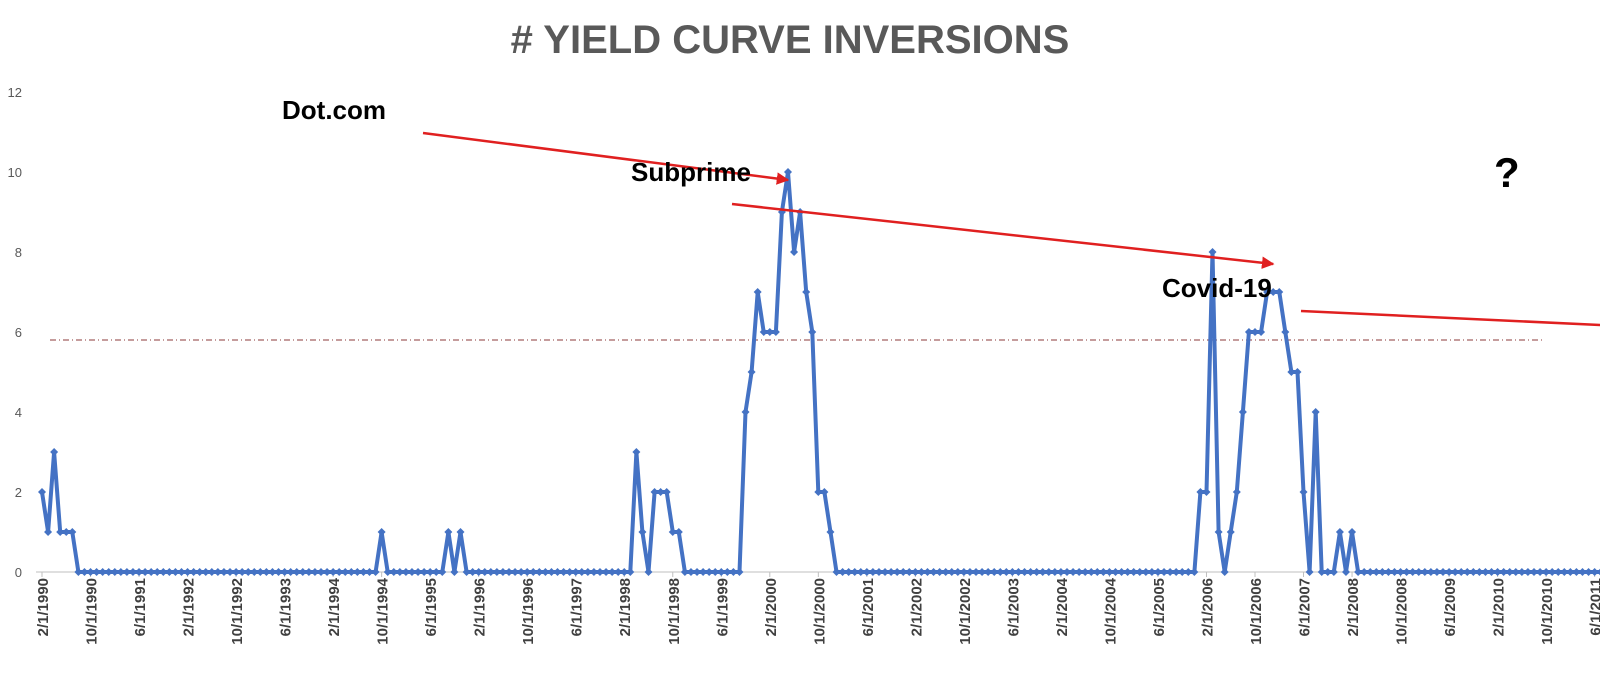 This screenshot has width=1600, height=694. What do you see at coordinates (1159, 607) in the screenshot?
I see `x-tick-label: 6/1/2005` at bounding box center [1159, 607].